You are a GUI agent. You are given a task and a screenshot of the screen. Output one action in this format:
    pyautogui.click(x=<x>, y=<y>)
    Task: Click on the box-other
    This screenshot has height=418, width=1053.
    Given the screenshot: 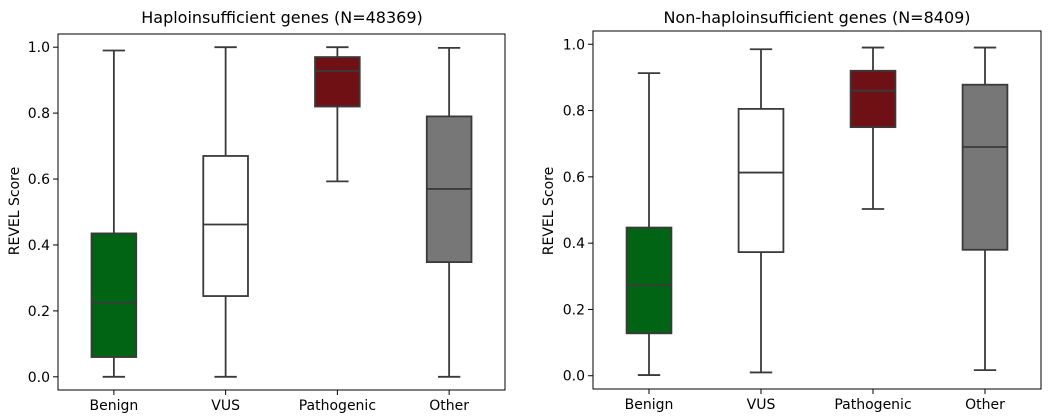 What is the action you would take?
    pyautogui.click(x=985, y=167)
    